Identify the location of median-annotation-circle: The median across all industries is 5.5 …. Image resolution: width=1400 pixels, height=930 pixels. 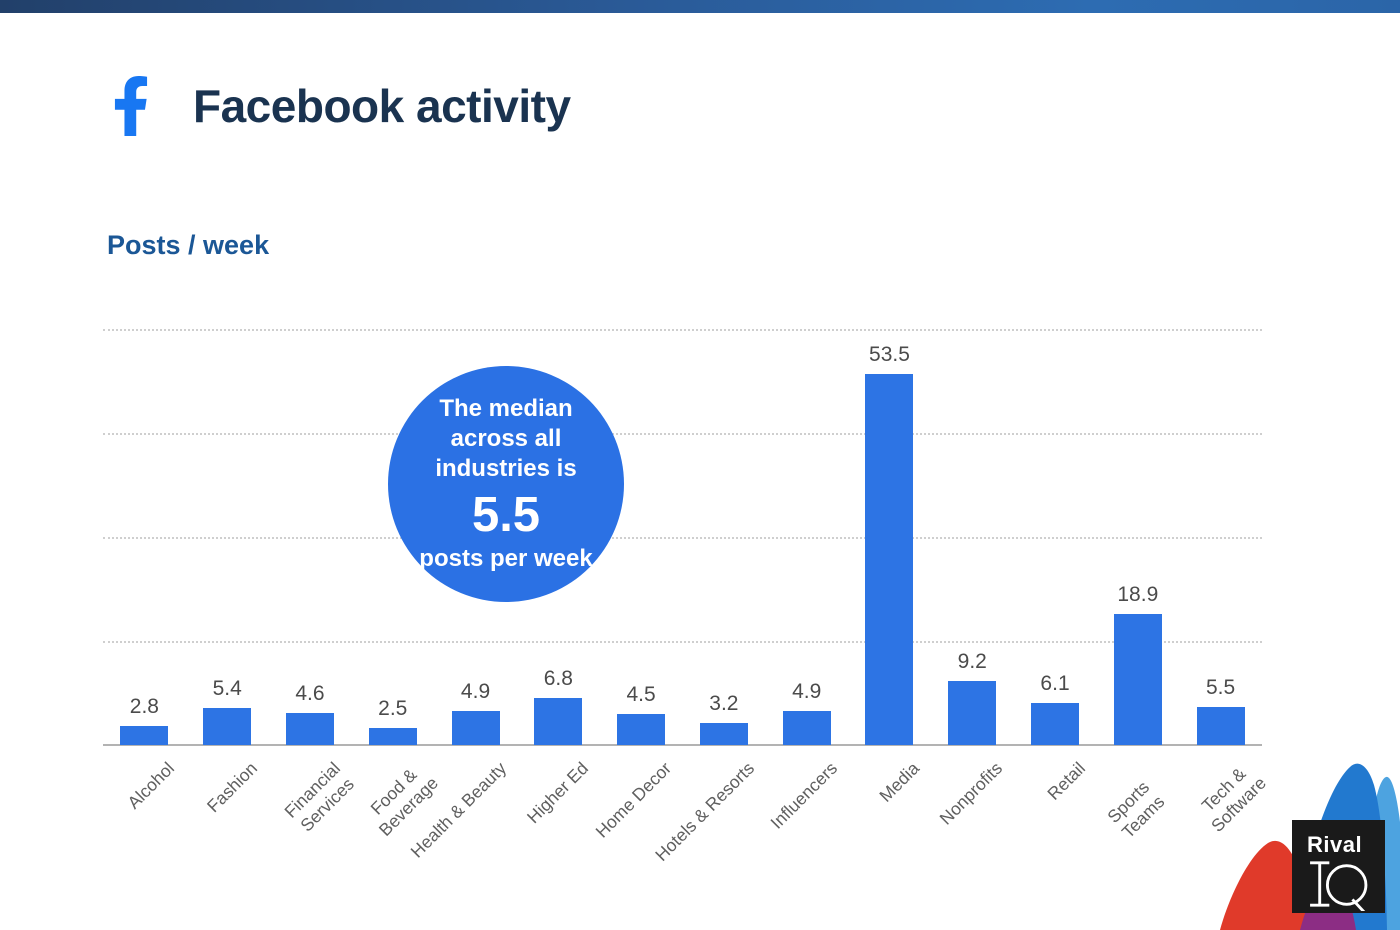
(506, 484).